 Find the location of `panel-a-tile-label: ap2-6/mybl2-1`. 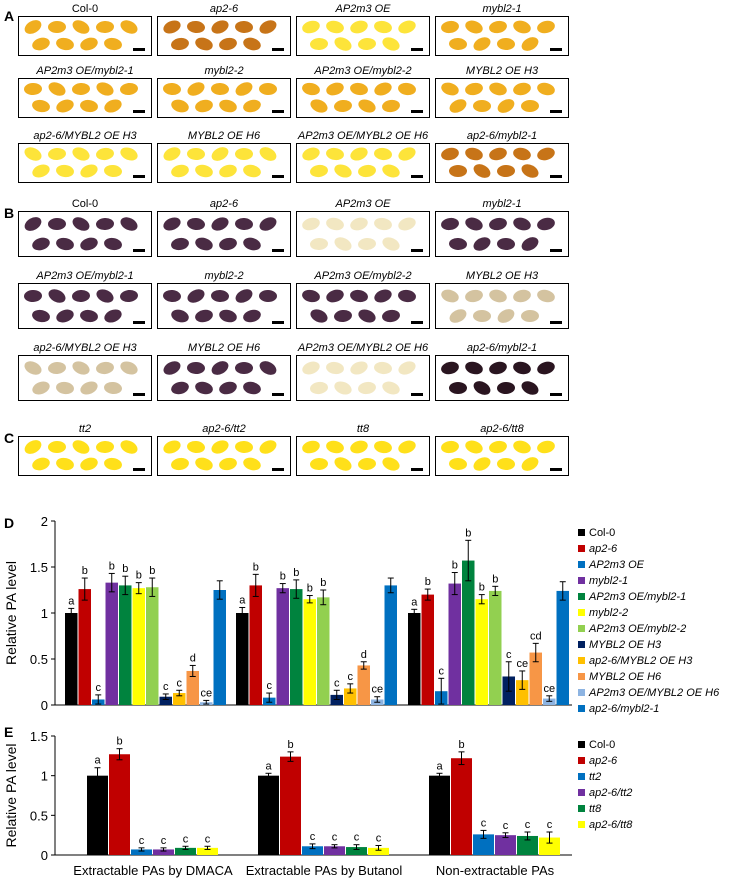

panel-a-tile-label: ap2-6/mybl2-1 is located at coordinates (502, 136).